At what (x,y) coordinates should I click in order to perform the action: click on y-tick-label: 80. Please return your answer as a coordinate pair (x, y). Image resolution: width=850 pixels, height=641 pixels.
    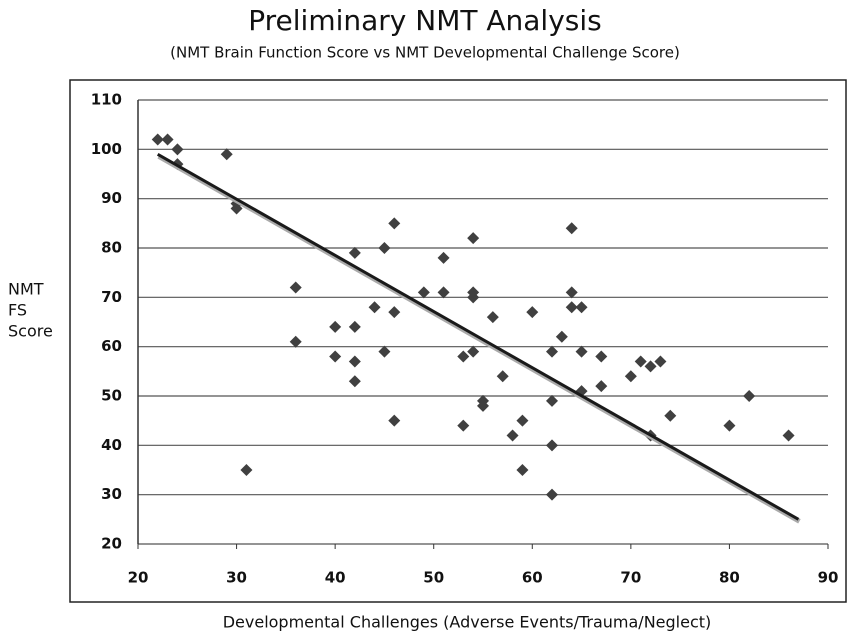
    Looking at the image, I should click on (111, 248).